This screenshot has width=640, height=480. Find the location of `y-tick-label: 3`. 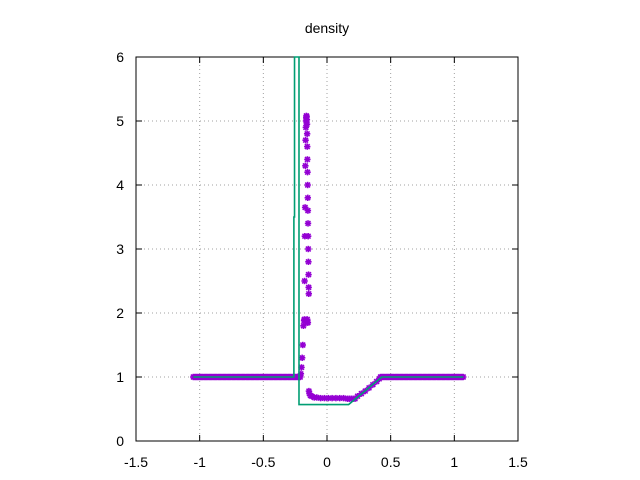

y-tick-label: 3 is located at coordinates (120, 249).